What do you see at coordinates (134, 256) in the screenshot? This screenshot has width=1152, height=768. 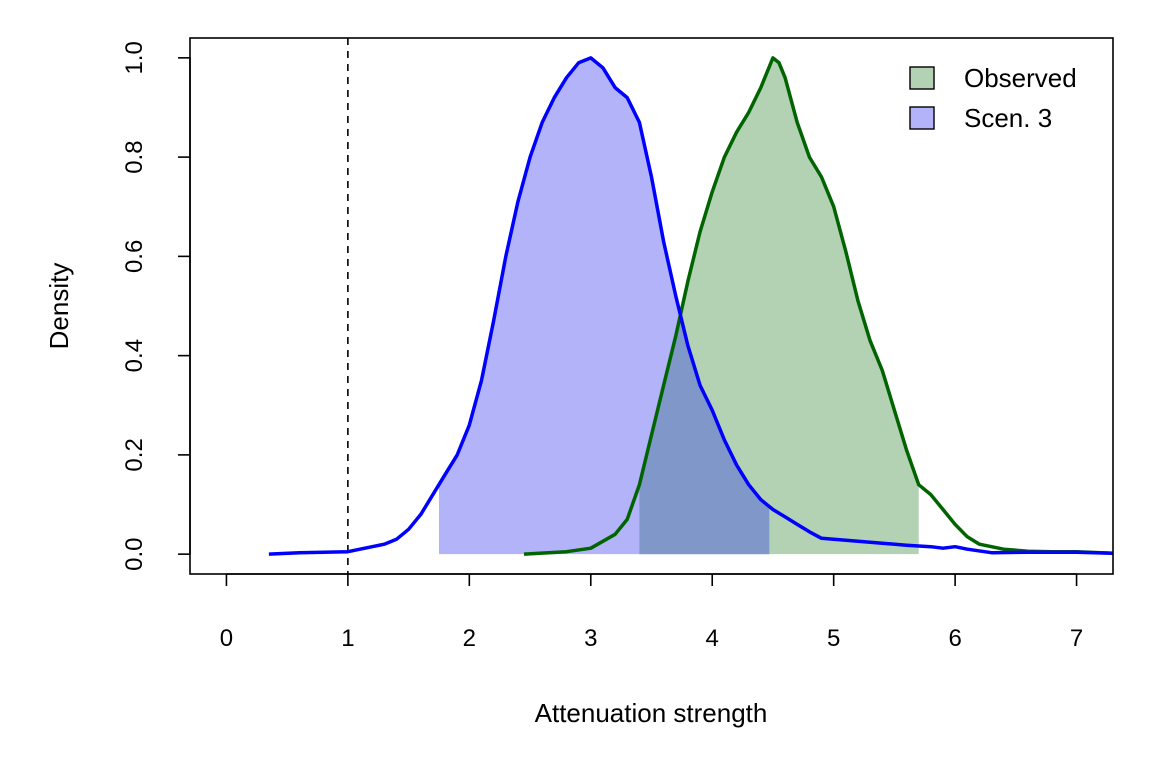 I see `y-tick-label: 0.6` at bounding box center [134, 256].